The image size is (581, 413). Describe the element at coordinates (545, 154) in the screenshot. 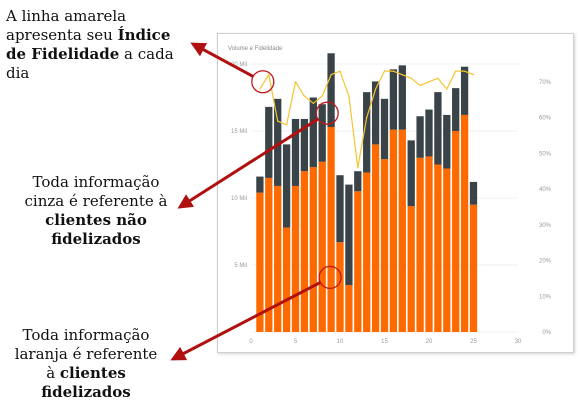

I see `y-right-tick-label: 50%` at that location.